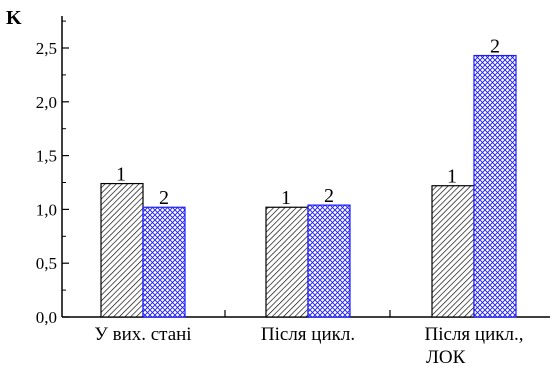  What do you see at coordinates (46, 209) in the screenshot?
I see `y-tick-label: 1,0` at bounding box center [46, 209].